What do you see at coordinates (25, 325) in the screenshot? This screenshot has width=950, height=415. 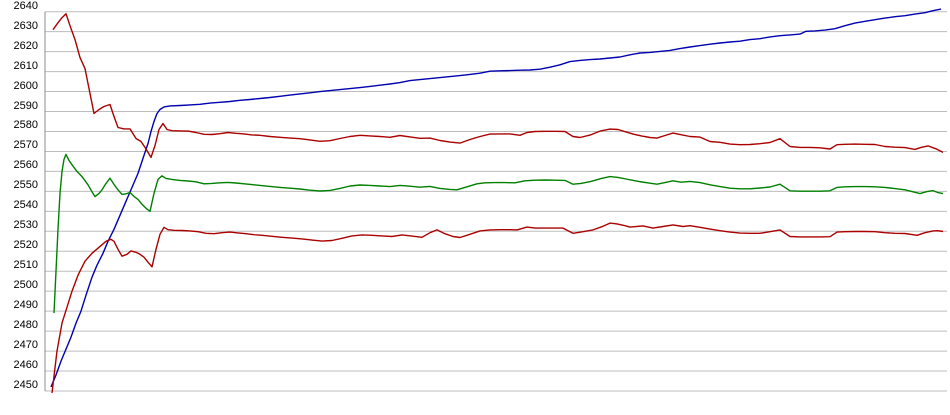 I see `y-axis-tick-label-2480: 2480` at bounding box center [25, 325].